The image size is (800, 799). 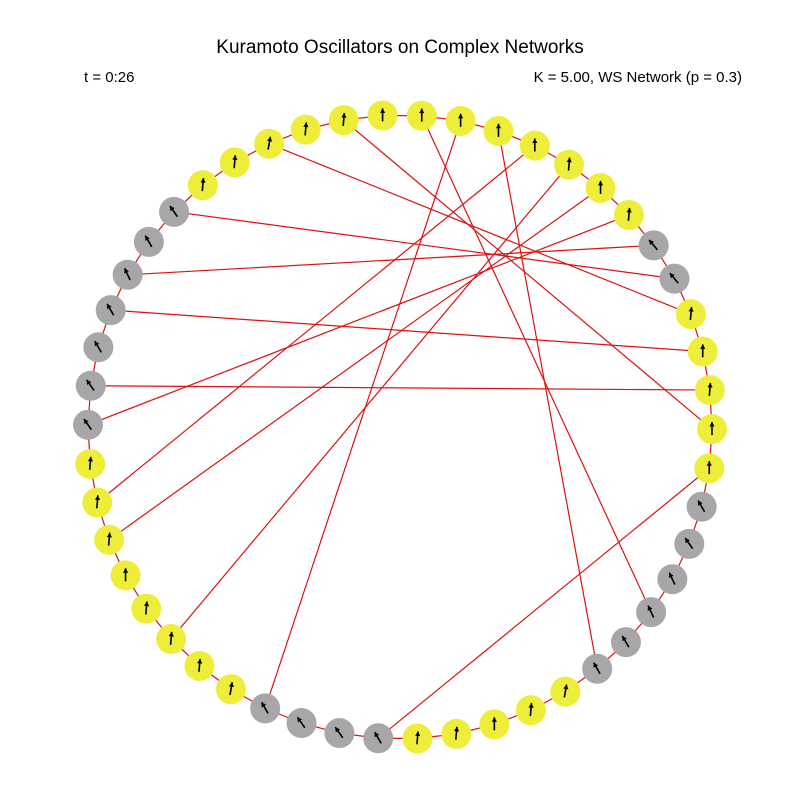 What do you see at coordinates (109, 77) in the screenshot?
I see `time-readout: t = 0:26` at bounding box center [109, 77].